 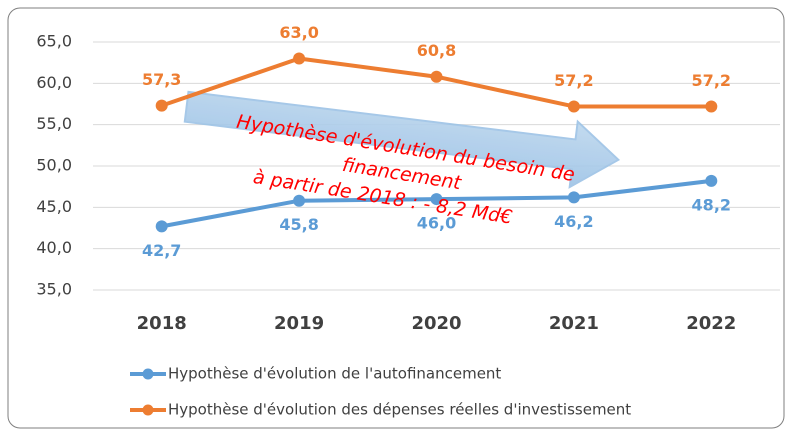 I want to click on x-tick-label: 2019, so click(x=299, y=323).